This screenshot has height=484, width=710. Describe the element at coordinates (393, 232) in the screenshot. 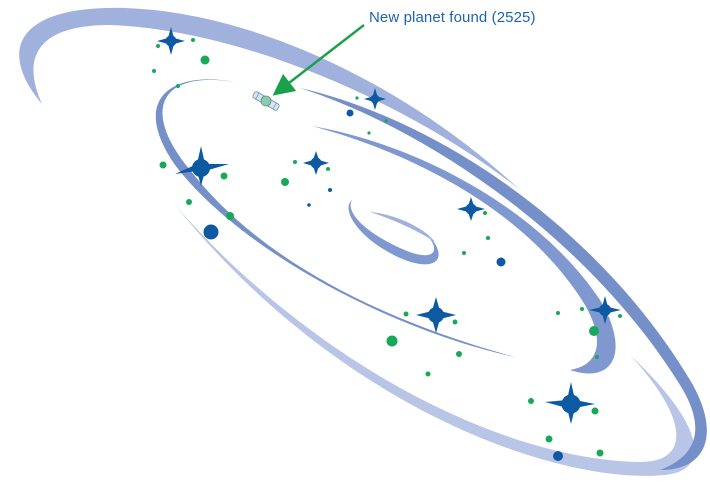

I see `galaxy-core` at that location.